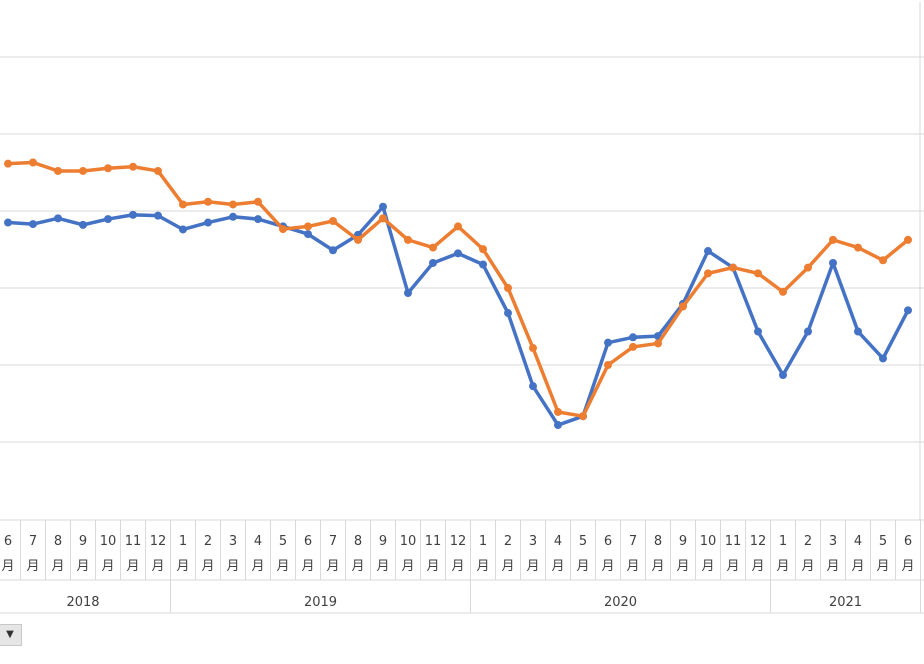 The height and width of the screenshot is (664, 924). Describe the element at coordinates (845, 602) in the screenshot. I see `year-label: 2021` at that location.